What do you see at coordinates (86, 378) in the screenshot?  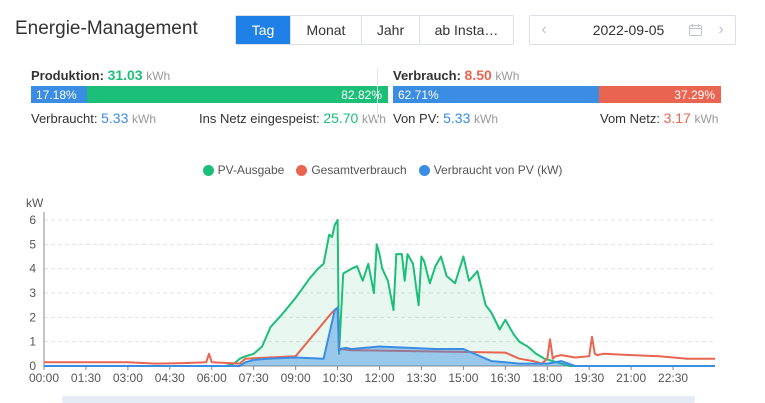 I see `x-tick-label: 01:30` at bounding box center [86, 378].